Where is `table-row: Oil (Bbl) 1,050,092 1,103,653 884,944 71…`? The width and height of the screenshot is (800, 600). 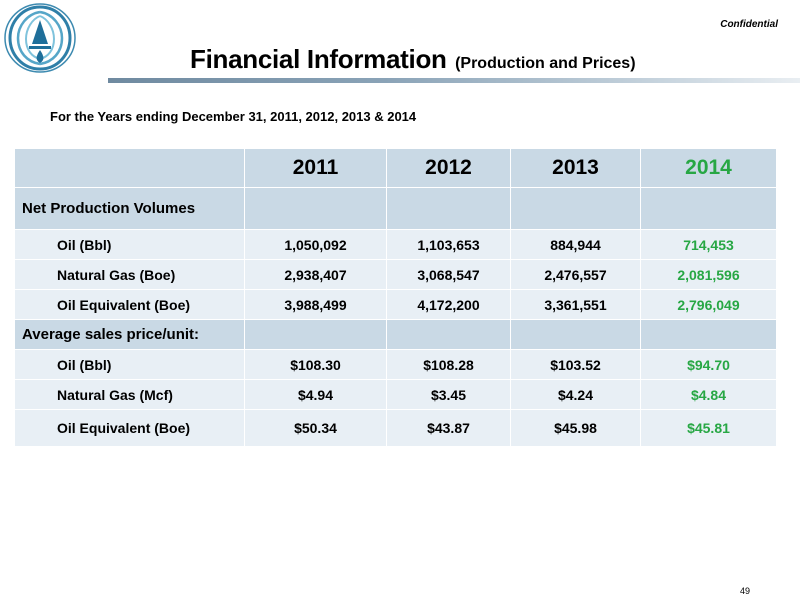 table-row: Oil (Bbl) 1,050,092 1,103,653 884,944 71… is located at coordinates (395, 244).